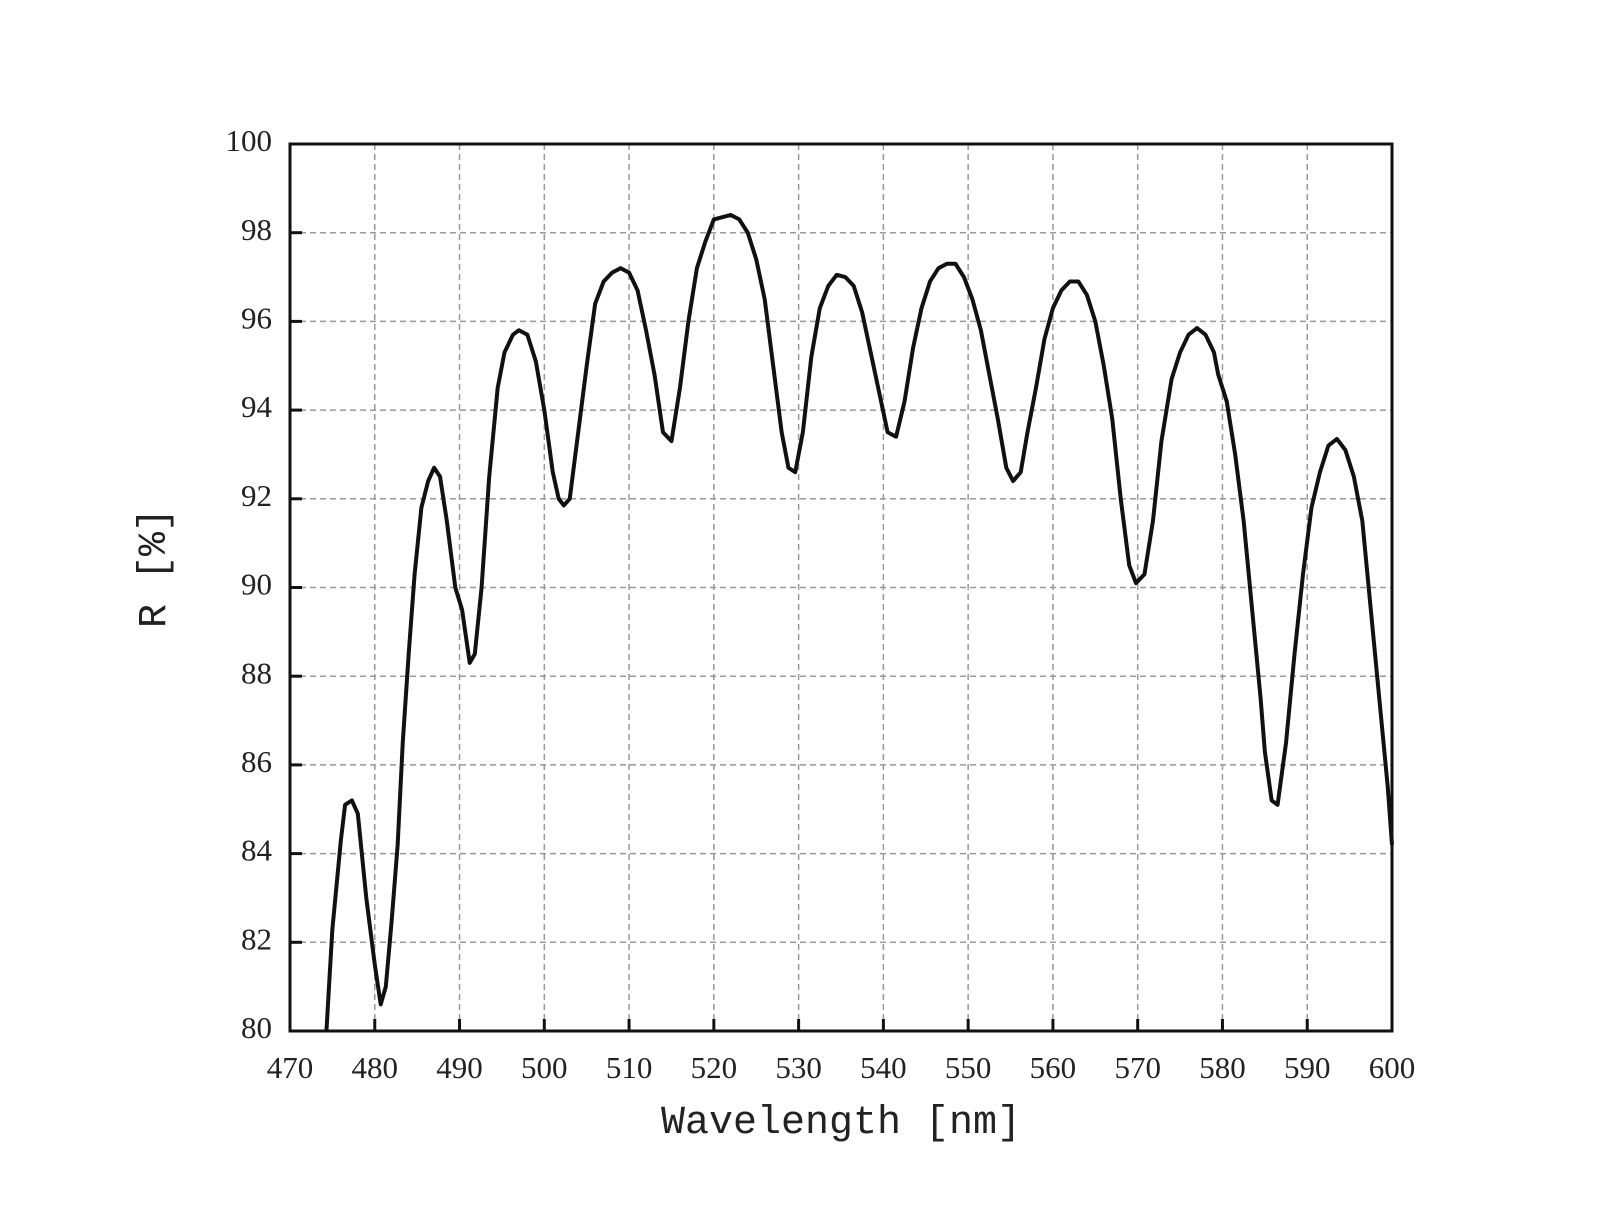 The image size is (1608, 1231). What do you see at coordinates (841, 1123) in the screenshot?
I see `x-axis-title: Wavelength [nm]` at bounding box center [841, 1123].